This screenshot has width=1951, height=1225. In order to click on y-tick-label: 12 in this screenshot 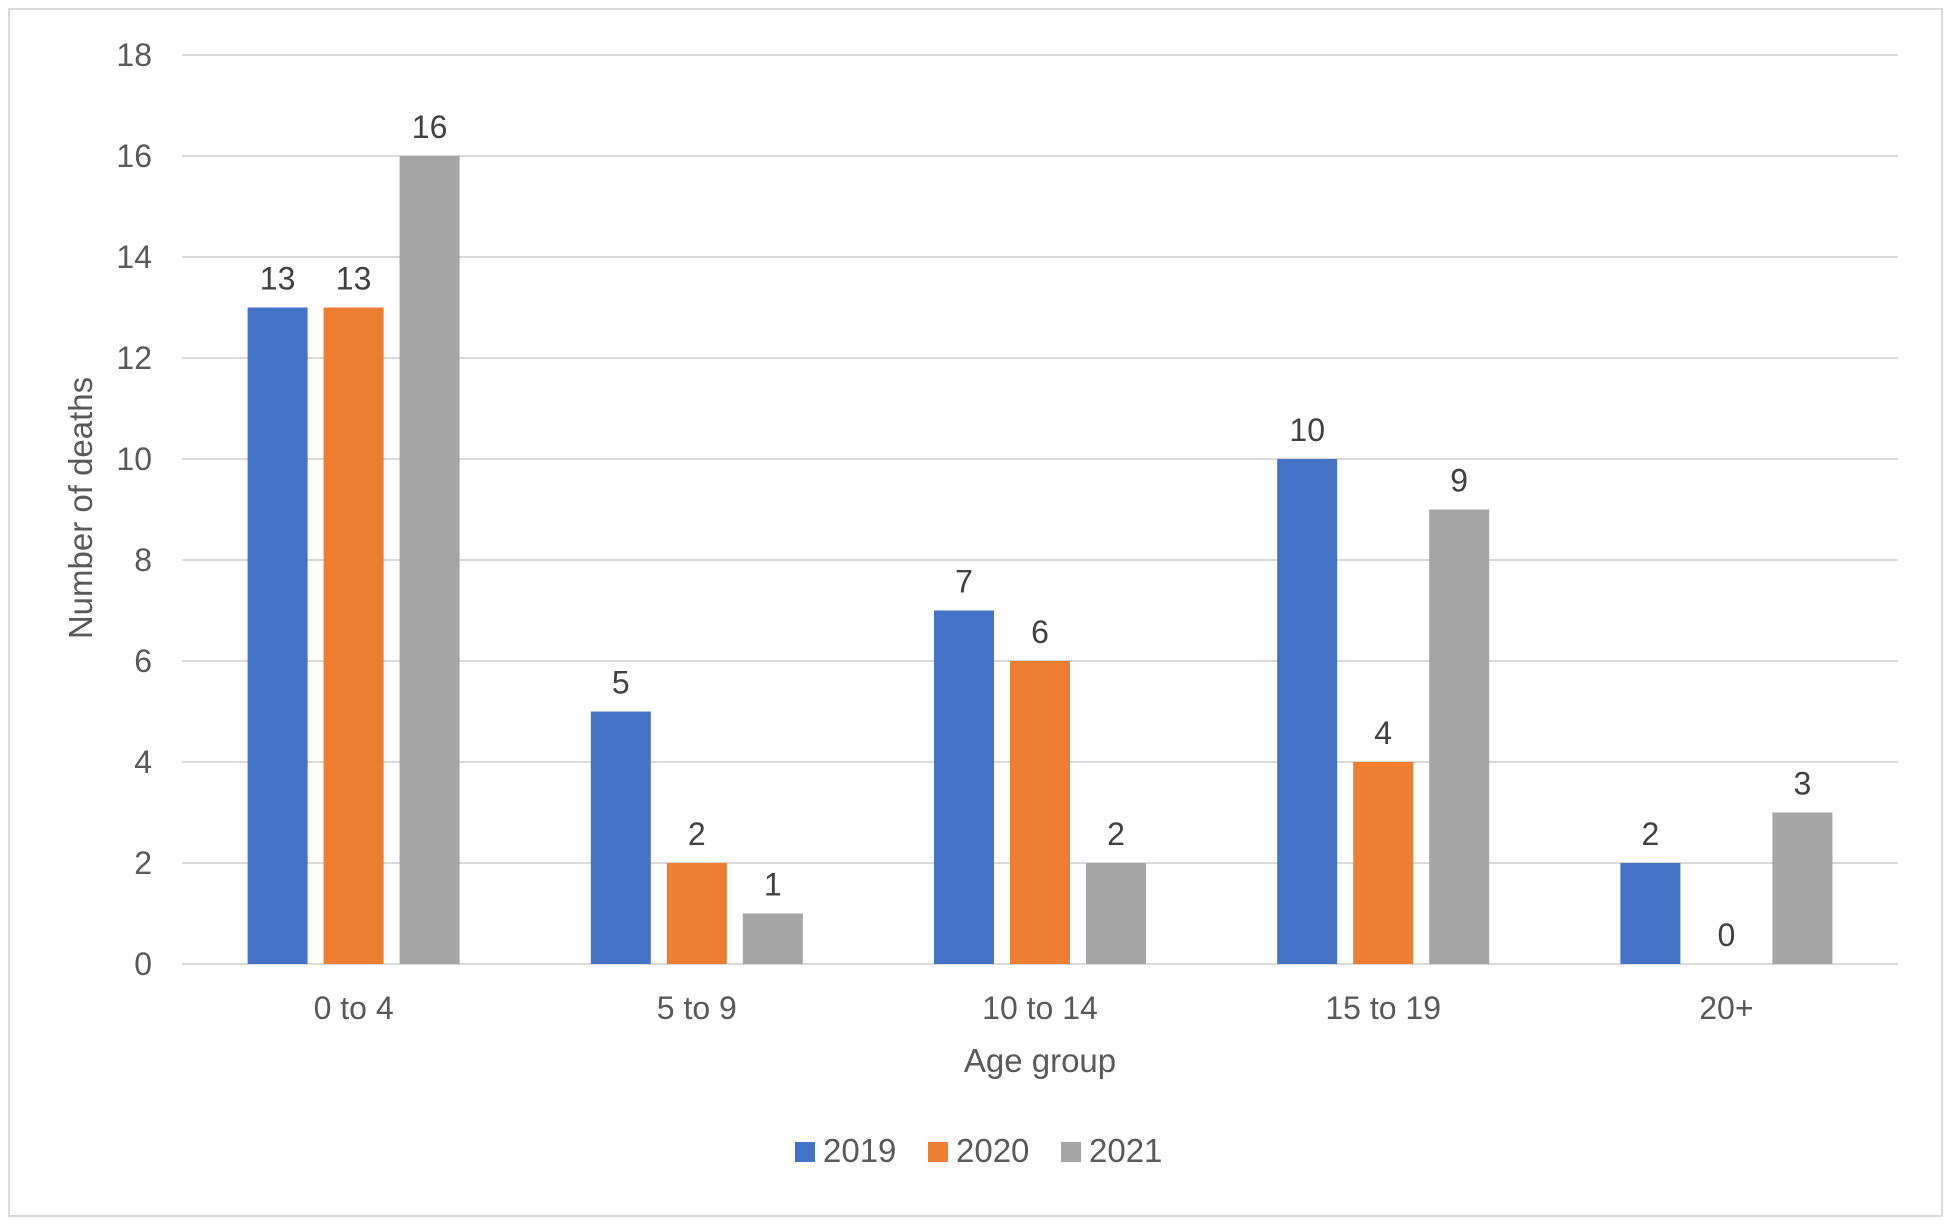, I will do `click(134, 358)`.